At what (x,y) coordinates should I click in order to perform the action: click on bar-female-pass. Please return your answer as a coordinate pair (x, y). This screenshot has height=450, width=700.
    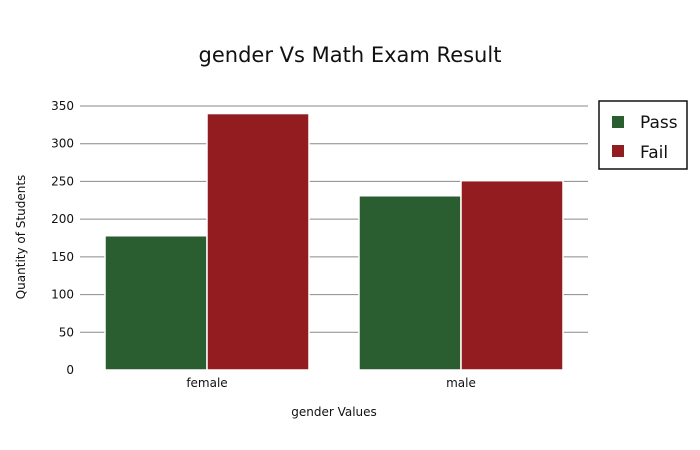
    Looking at the image, I should click on (156, 302).